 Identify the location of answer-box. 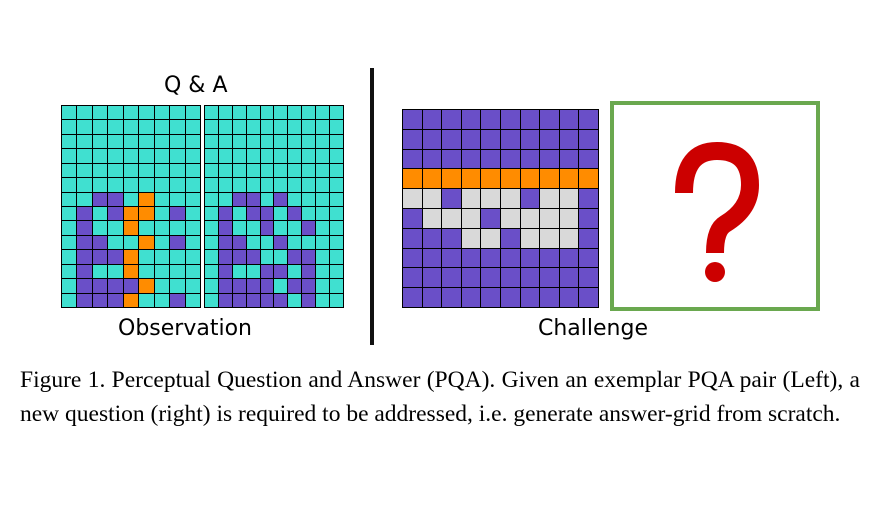
(715, 206).